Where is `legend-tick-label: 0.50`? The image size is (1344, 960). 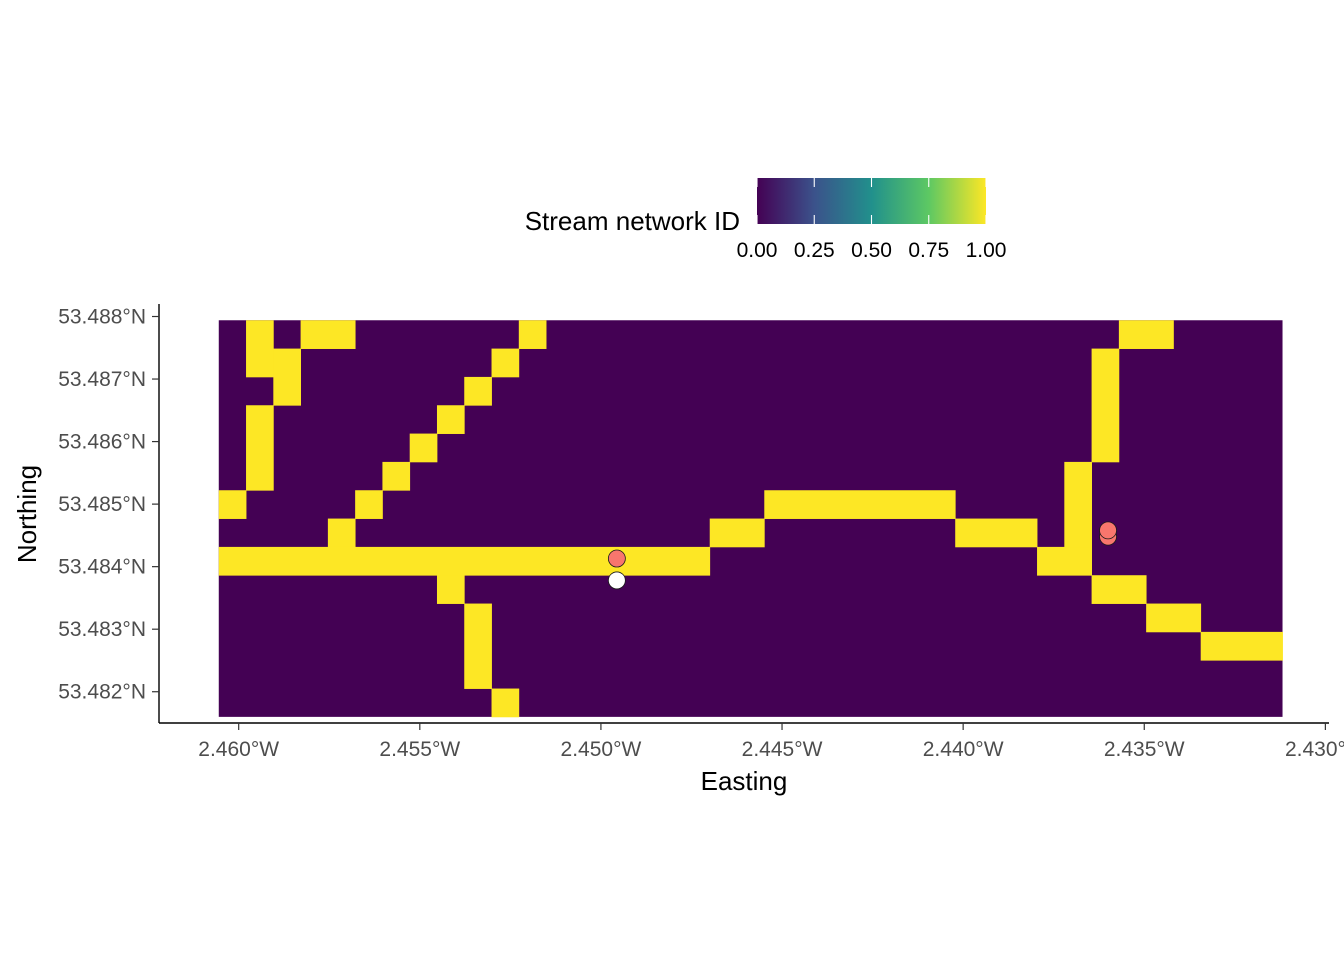 legend-tick-label: 0.50 is located at coordinates (871, 250).